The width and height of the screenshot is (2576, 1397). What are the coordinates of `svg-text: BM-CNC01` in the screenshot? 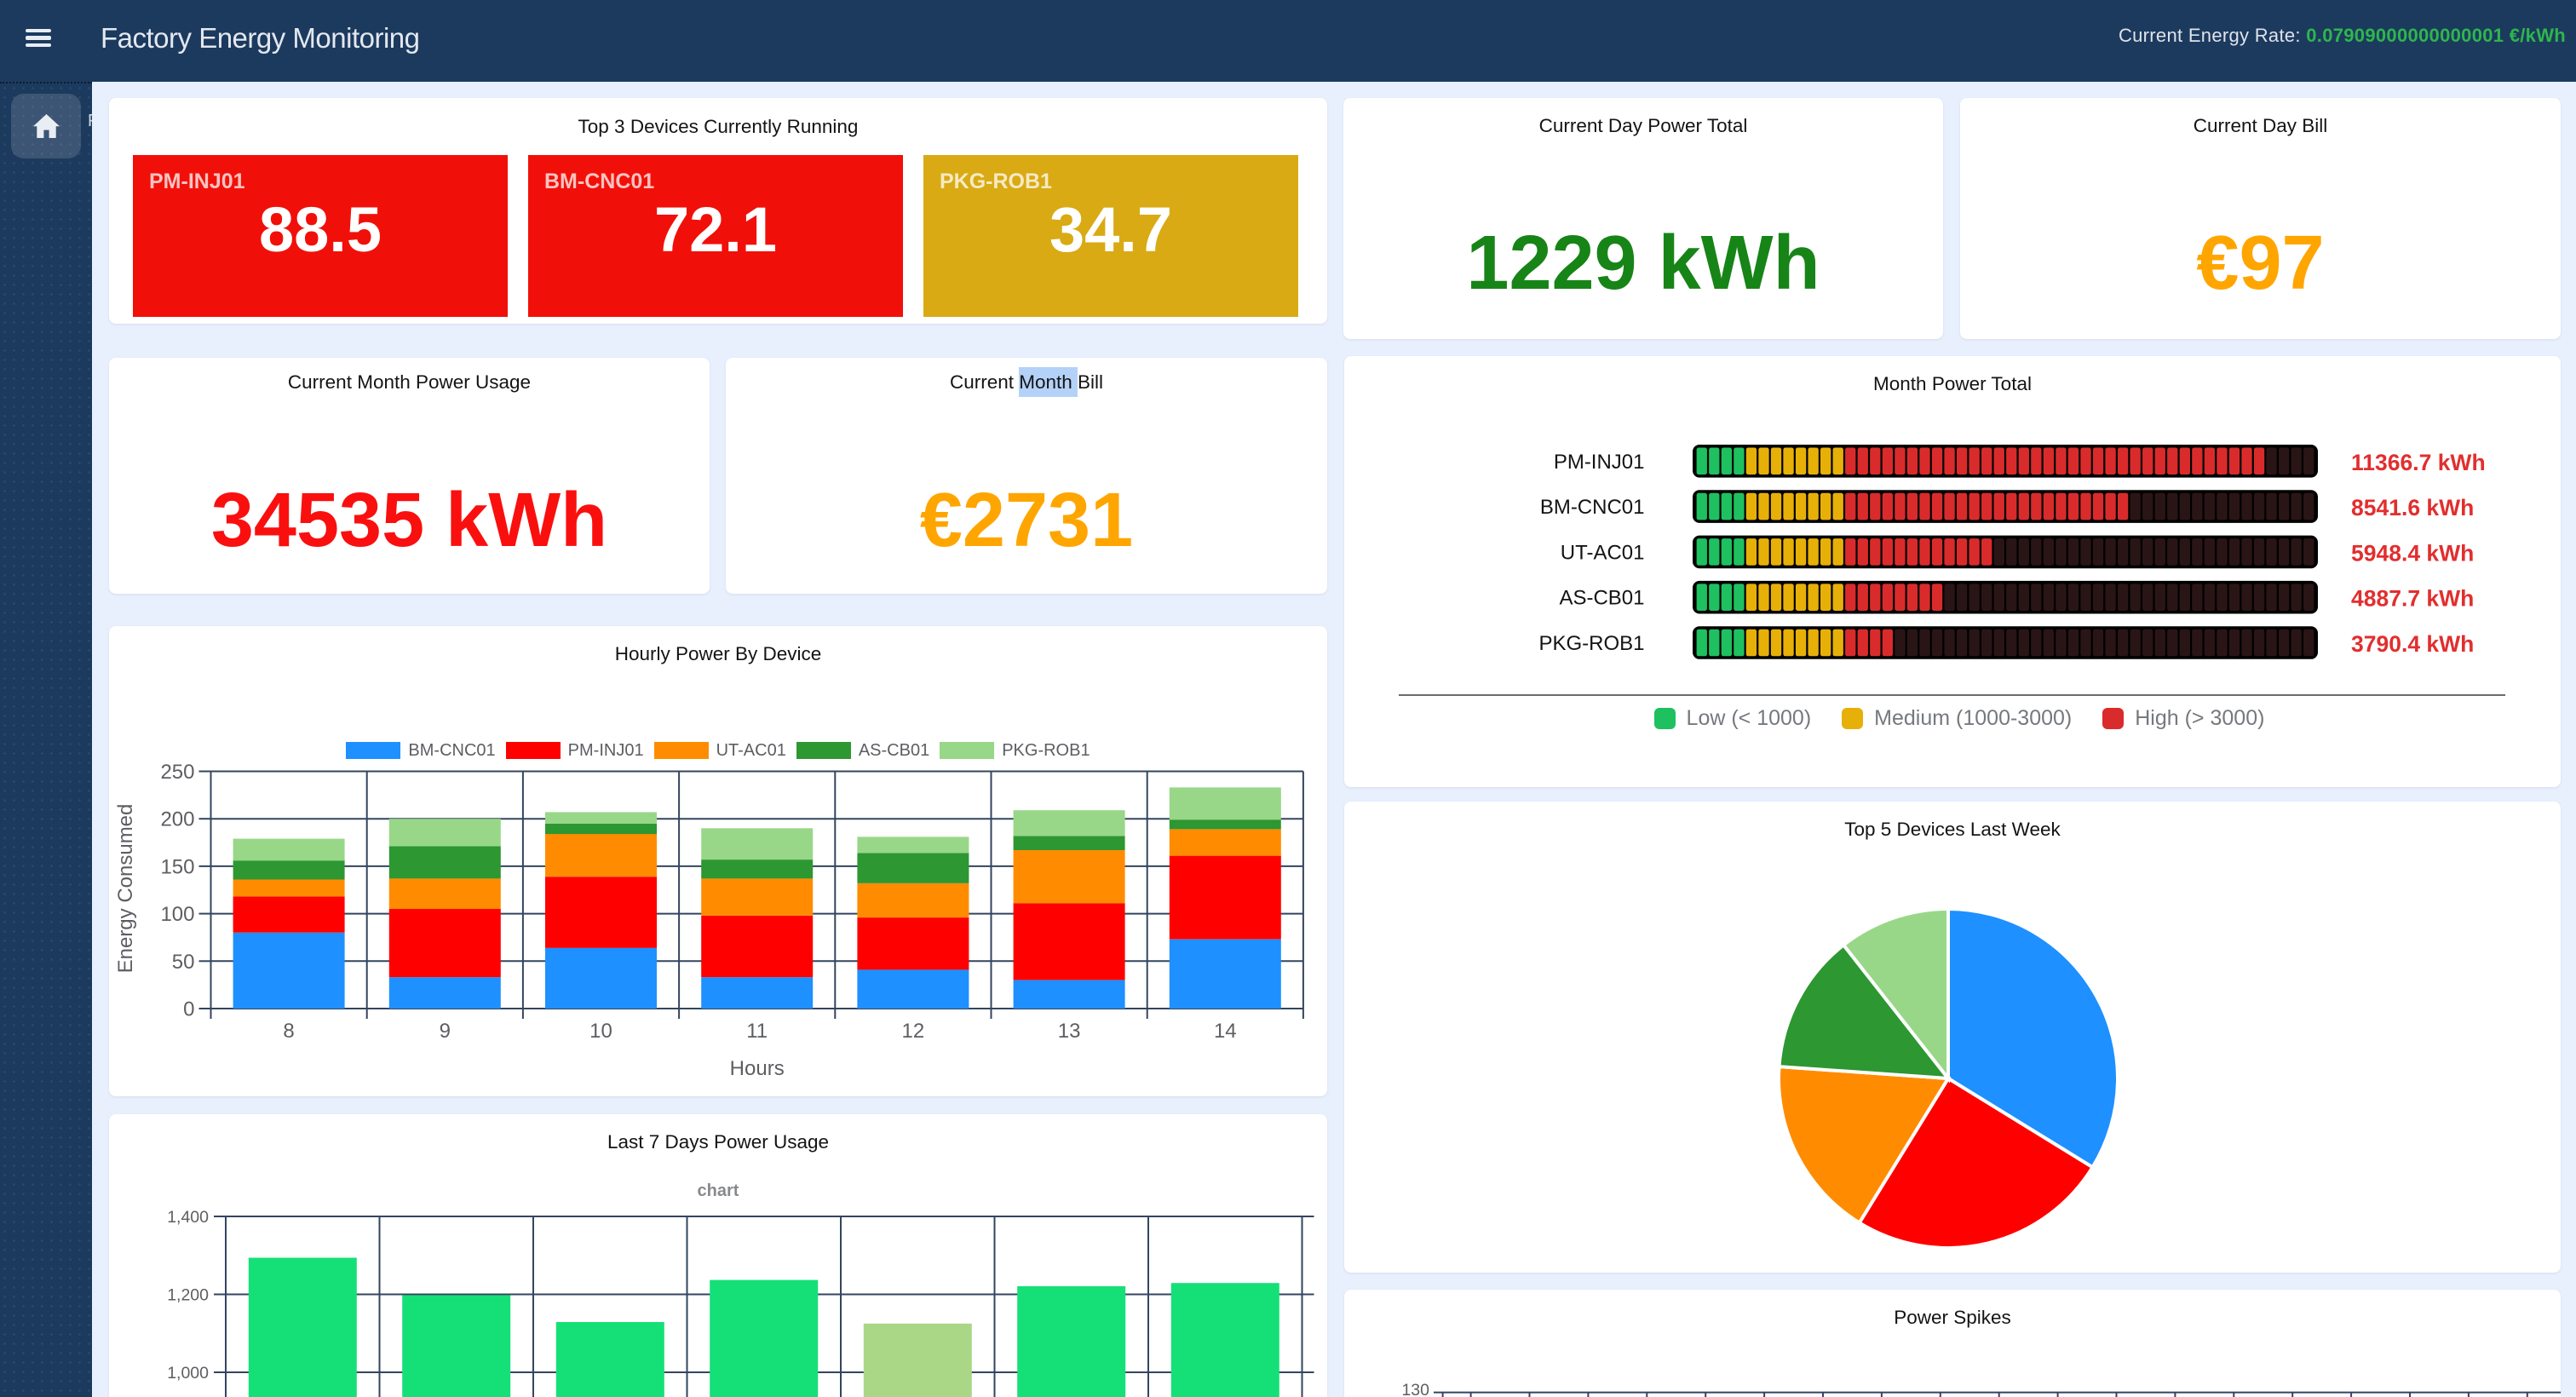 It's located at (1592, 508).